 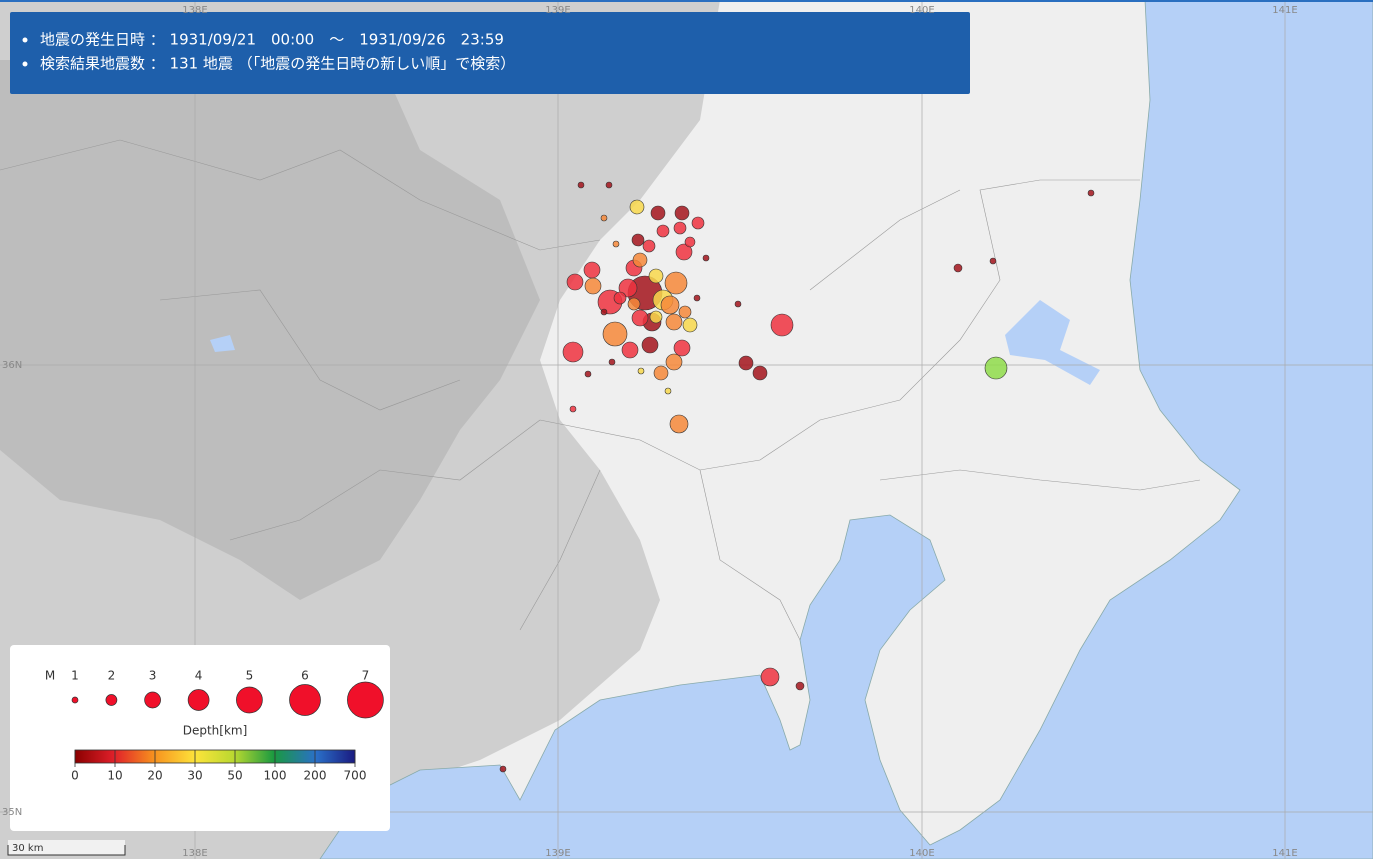 I want to click on depth-colorbar, so click(x=215, y=756).